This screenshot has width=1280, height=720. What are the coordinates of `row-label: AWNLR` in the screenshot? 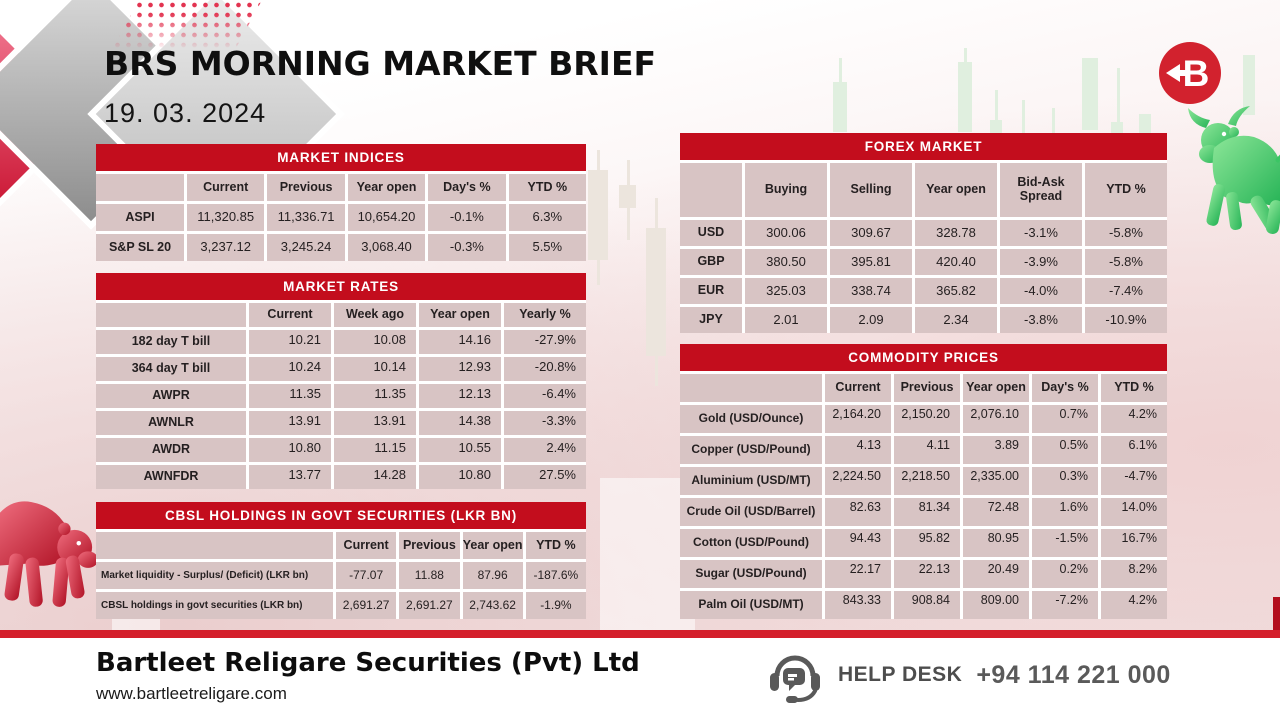 It's located at (171, 423).